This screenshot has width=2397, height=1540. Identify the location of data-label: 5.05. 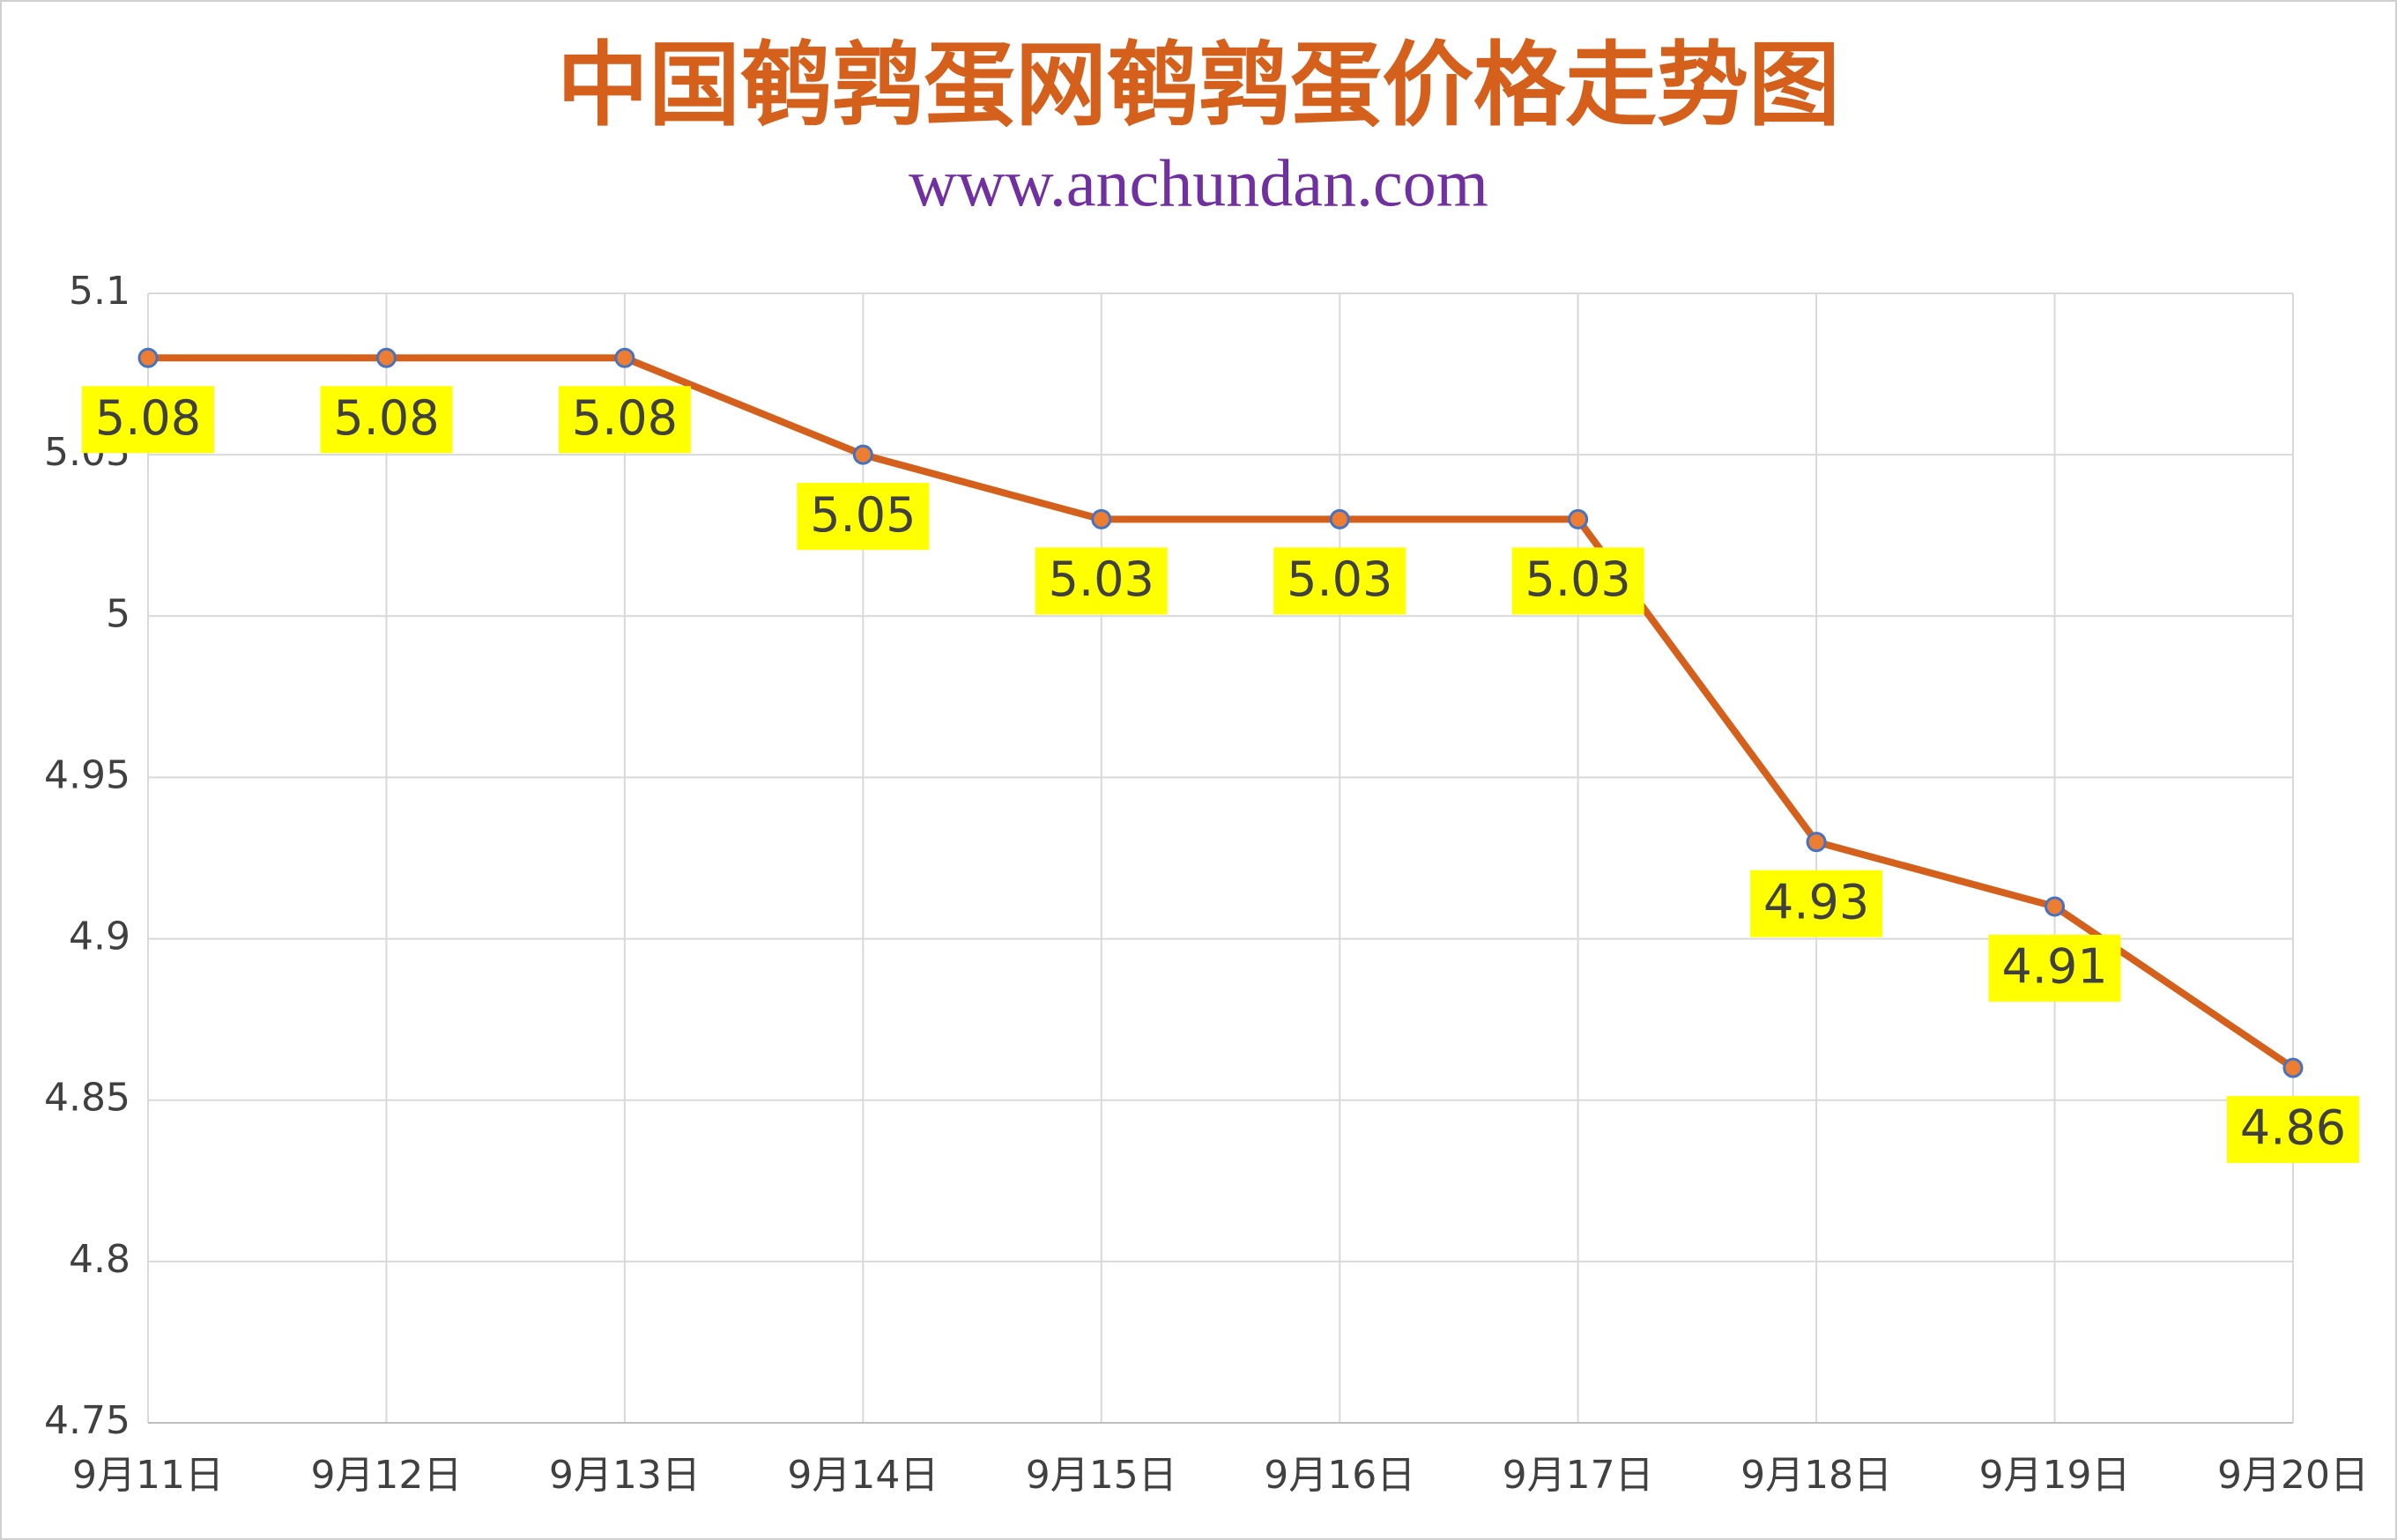
(863, 515).